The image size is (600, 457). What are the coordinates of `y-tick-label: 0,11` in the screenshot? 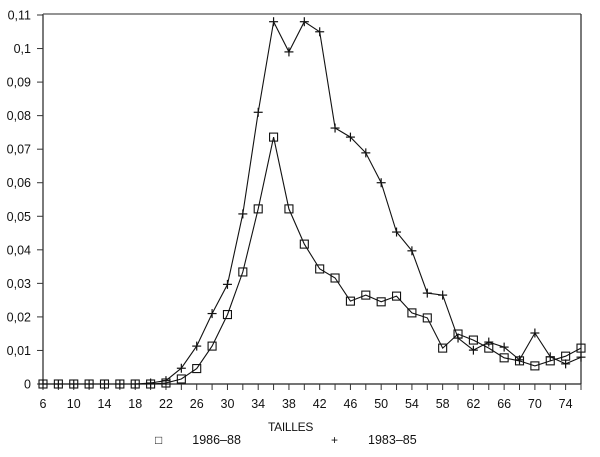 It's located at (19, 16).